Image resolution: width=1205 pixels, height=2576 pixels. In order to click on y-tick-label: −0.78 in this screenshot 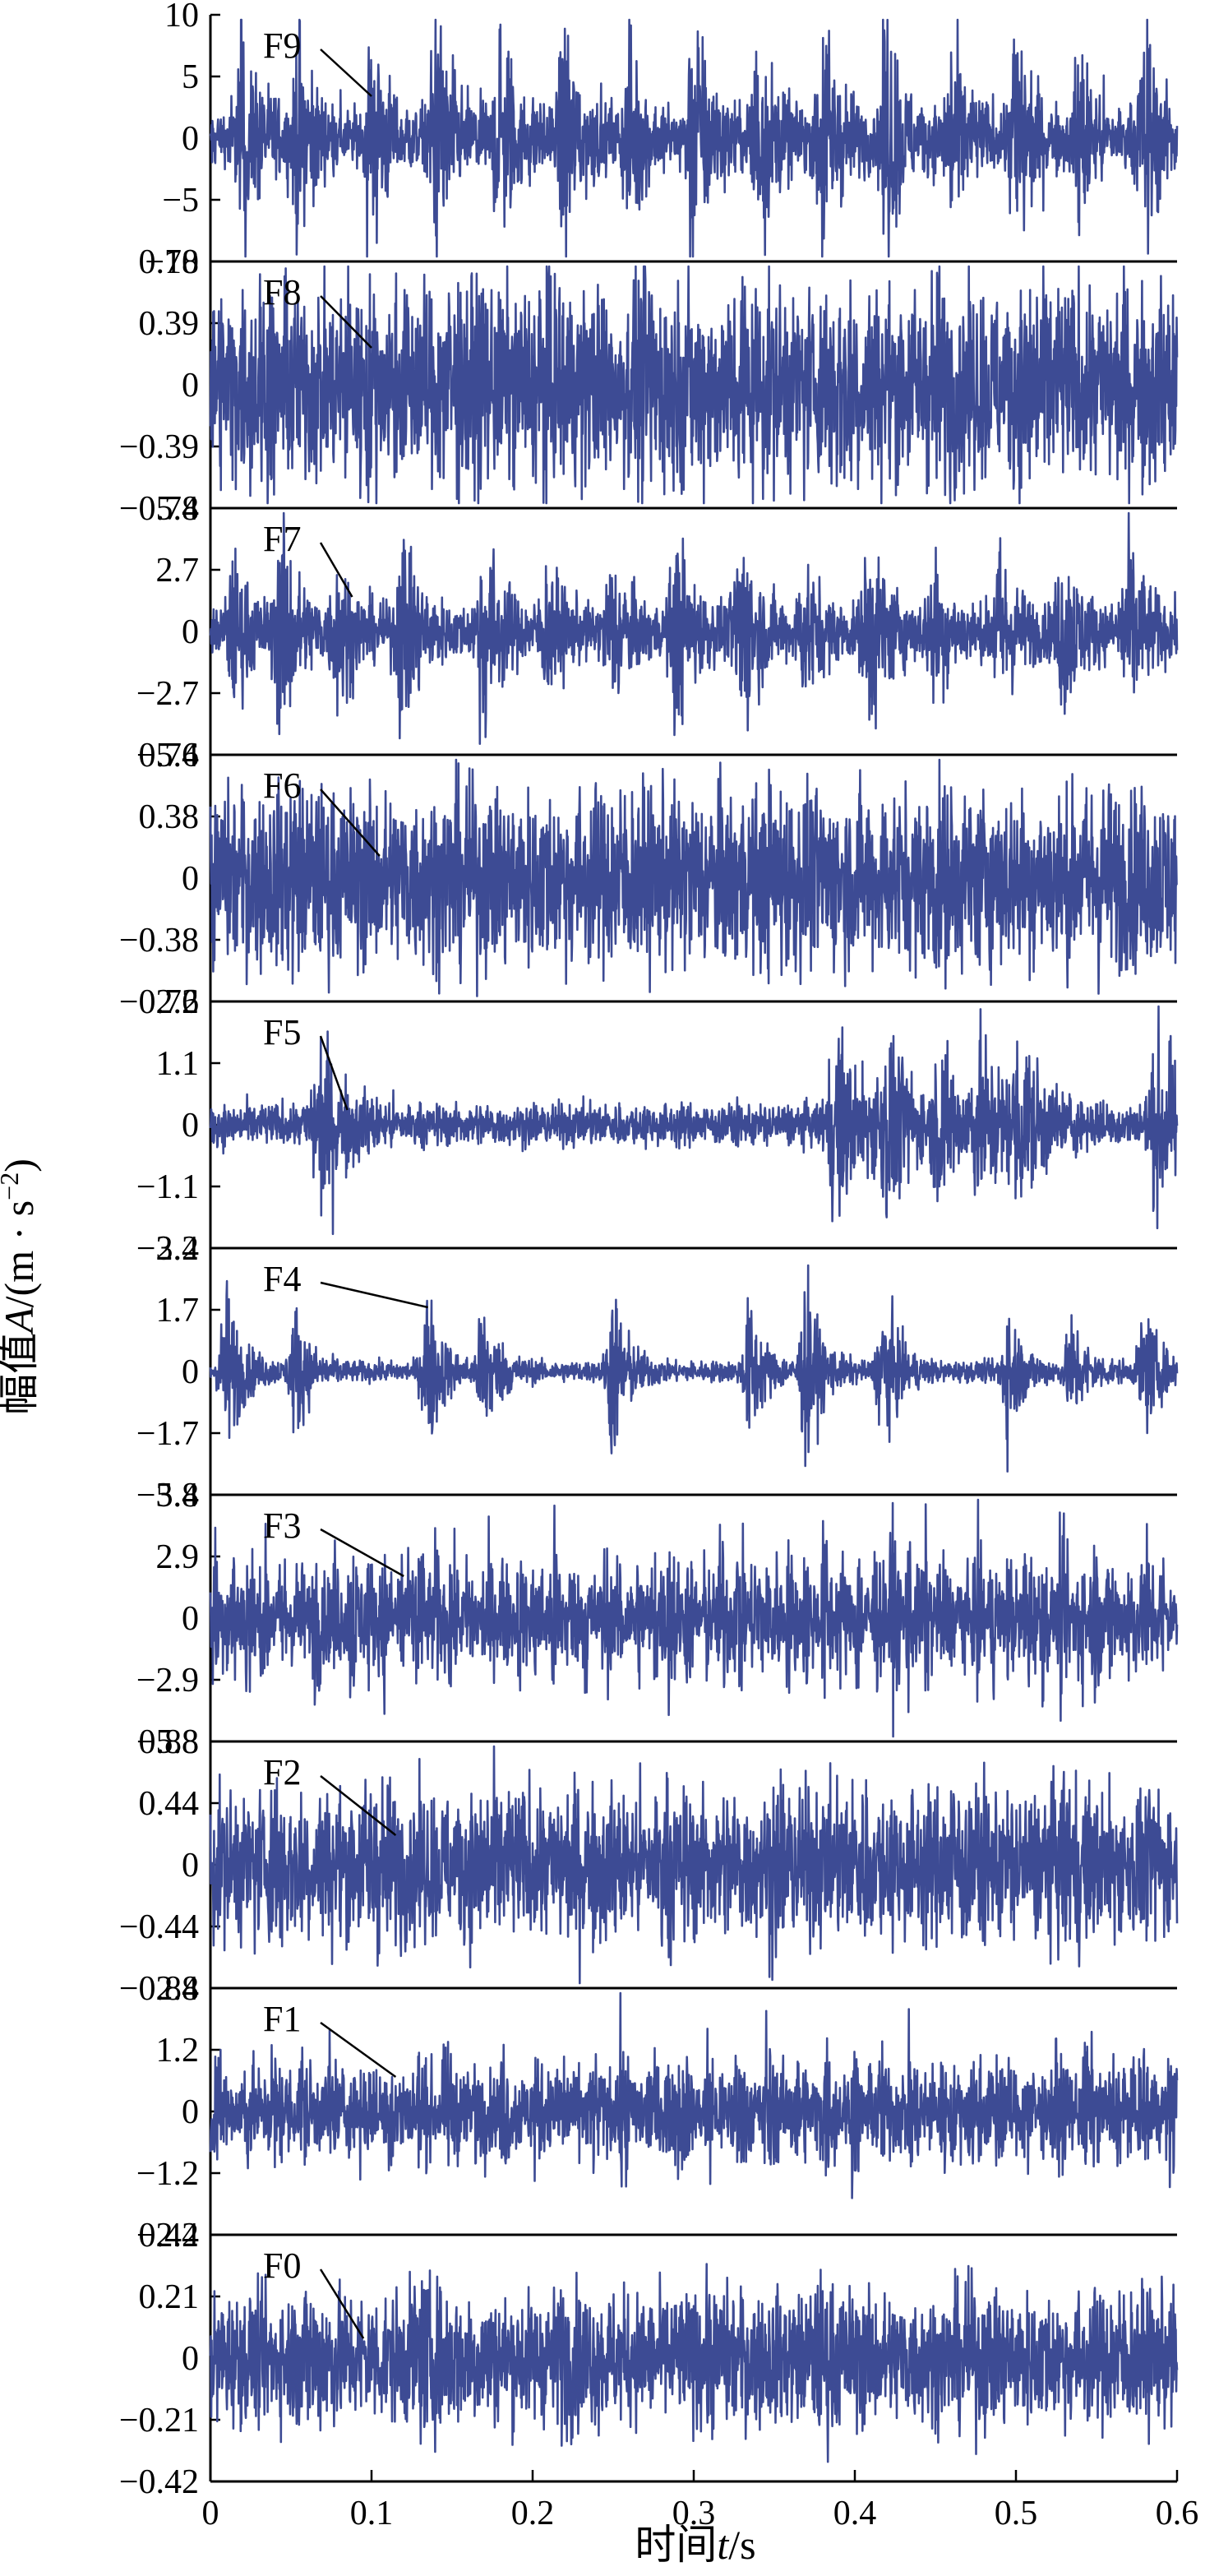, I will do `click(159, 509)`.